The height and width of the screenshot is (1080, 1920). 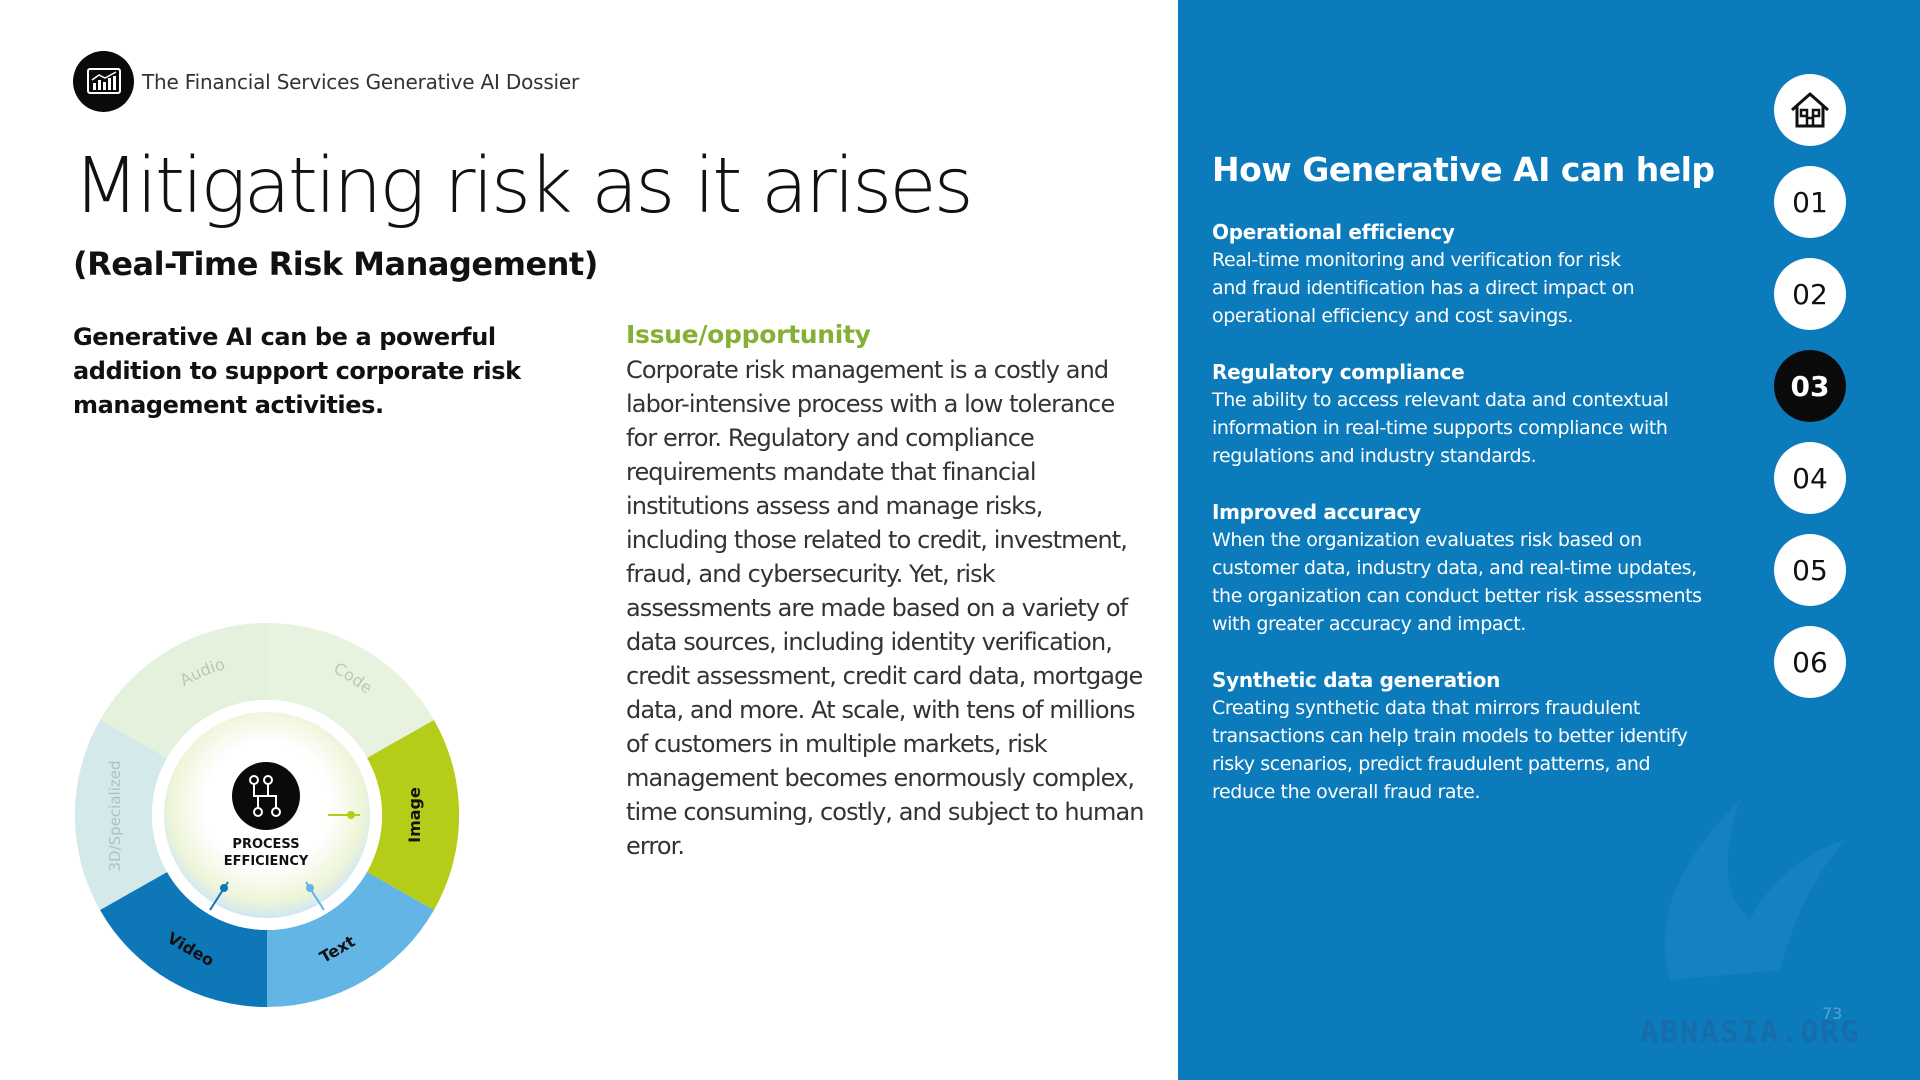 What do you see at coordinates (335, 264) in the screenshot?
I see `page-subtitle: (Real-Time Risk Management)` at bounding box center [335, 264].